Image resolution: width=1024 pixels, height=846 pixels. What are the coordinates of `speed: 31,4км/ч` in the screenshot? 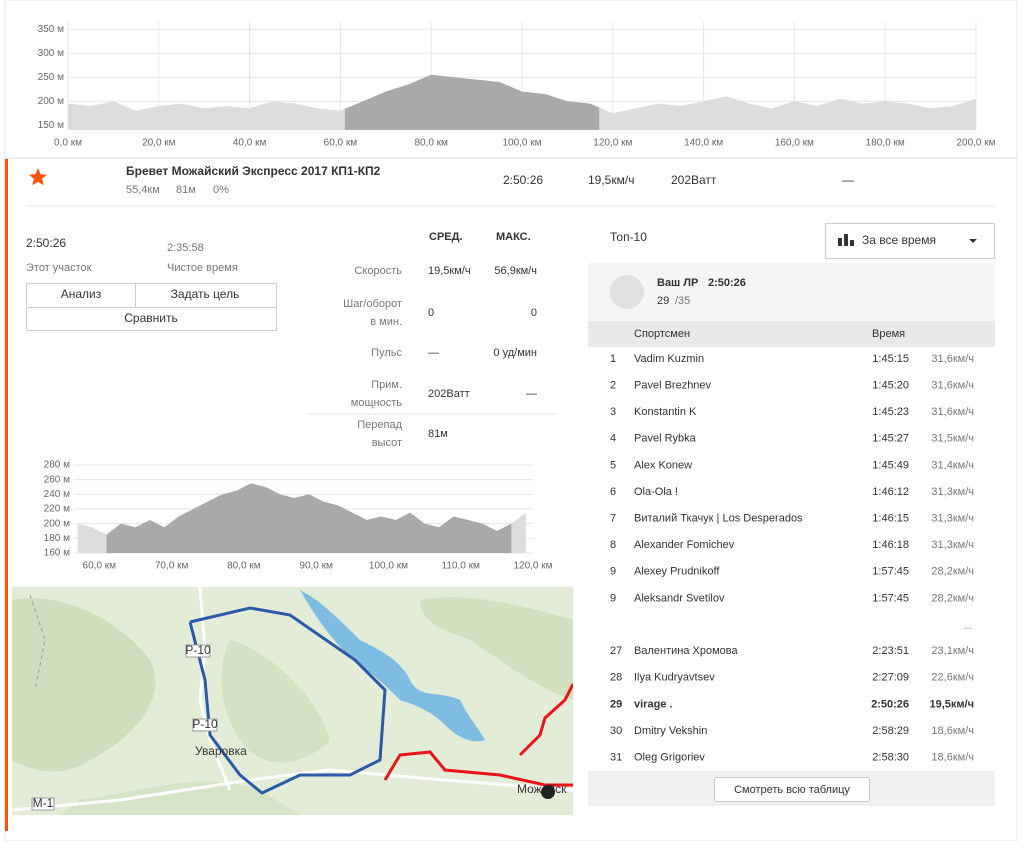 It's located at (952, 465).